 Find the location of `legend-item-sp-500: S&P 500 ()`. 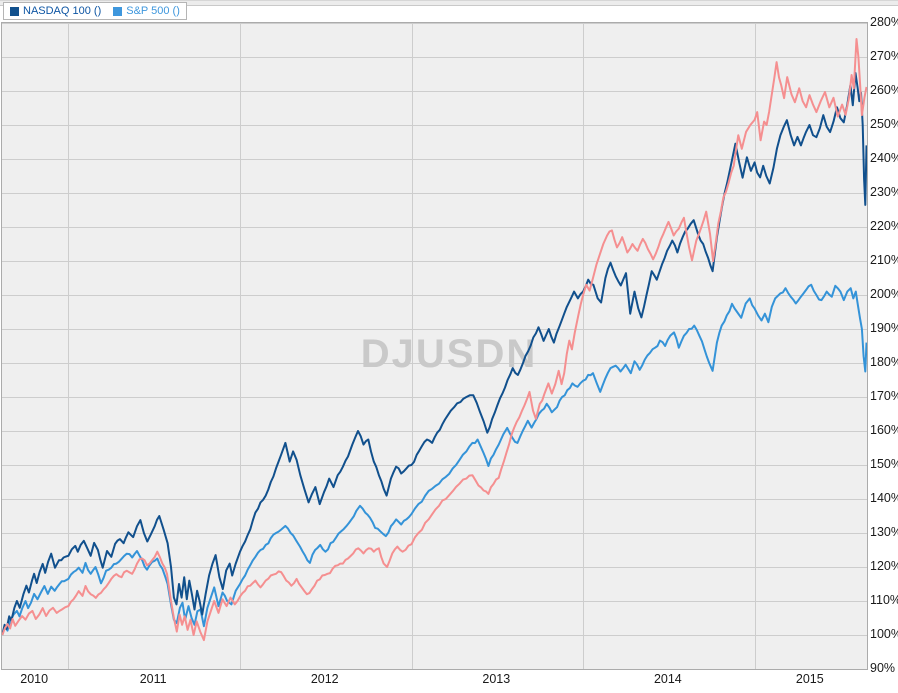

legend-item-sp-500: S&P 500 () is located at coordinates (146, 10).